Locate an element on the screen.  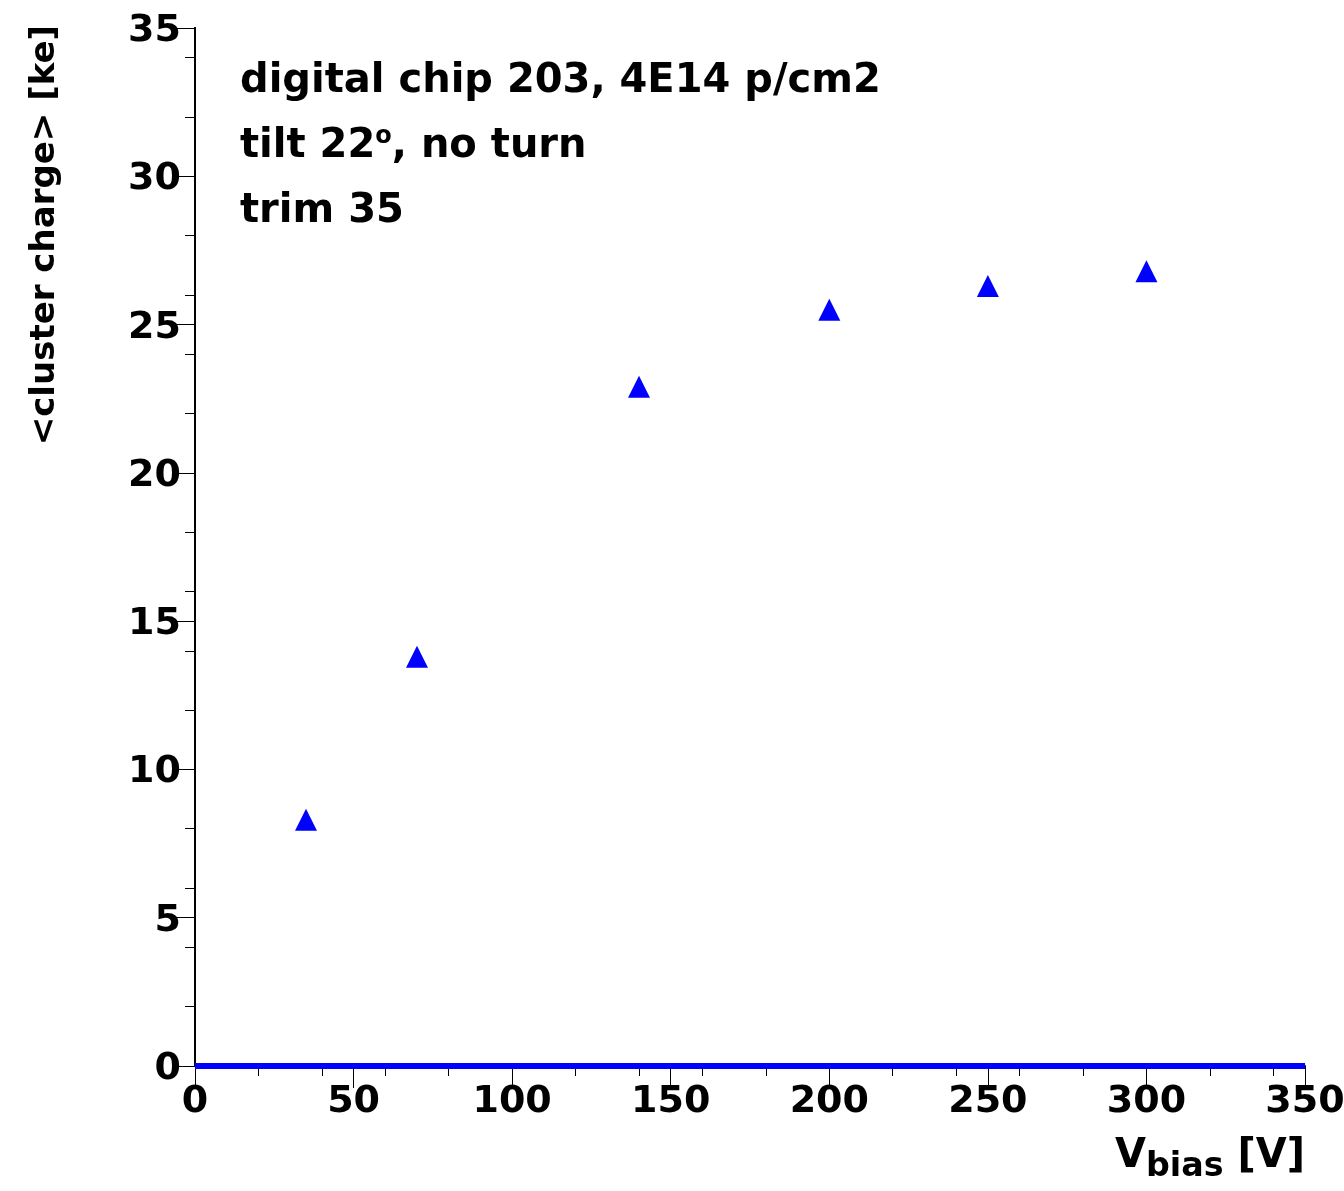
y-tick-label: 10 is located at coordinates (154, 769).